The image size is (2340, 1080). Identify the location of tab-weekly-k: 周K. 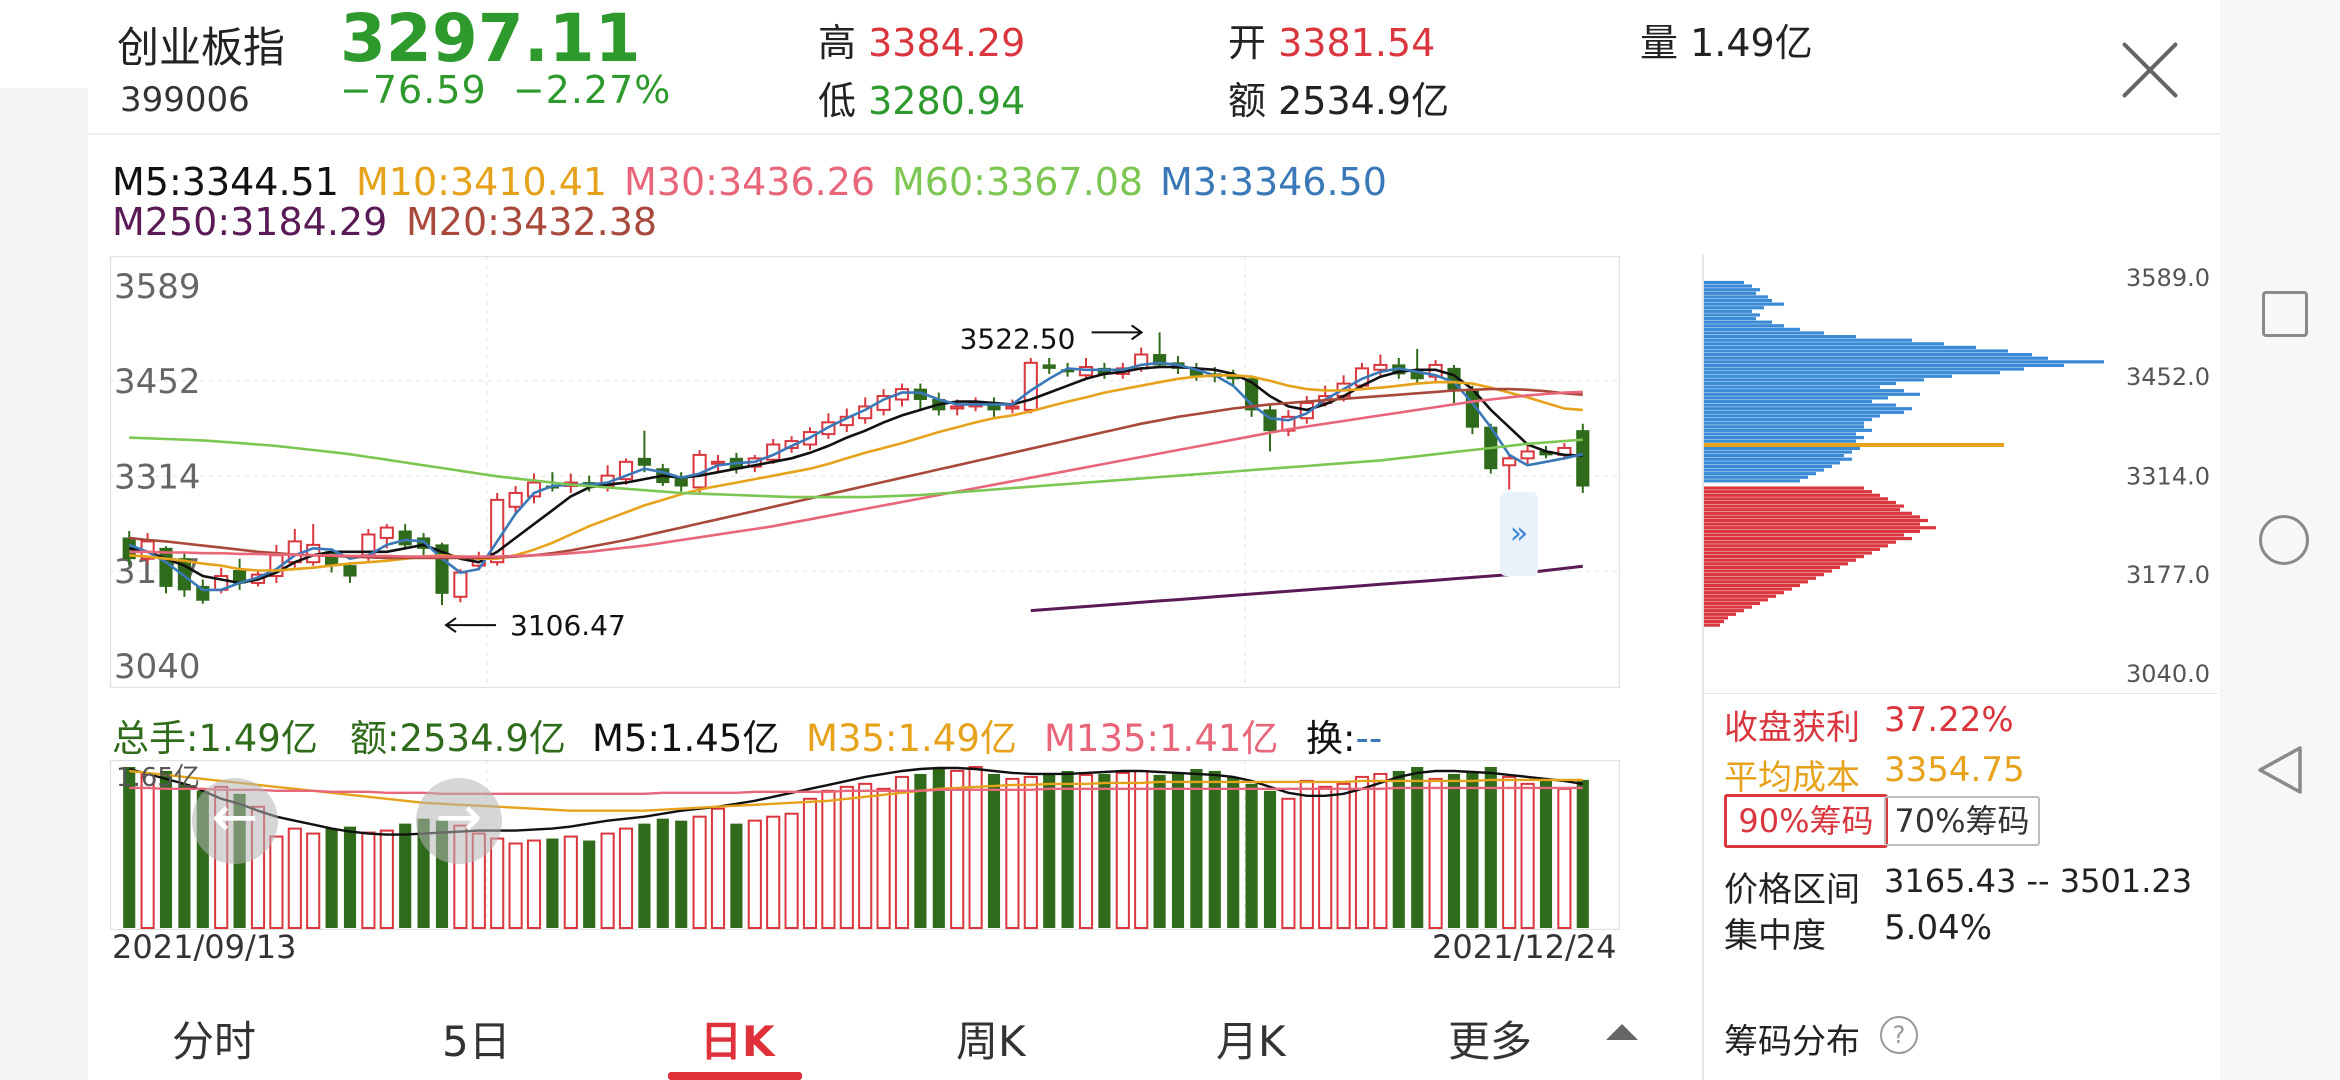
(991, 1041).